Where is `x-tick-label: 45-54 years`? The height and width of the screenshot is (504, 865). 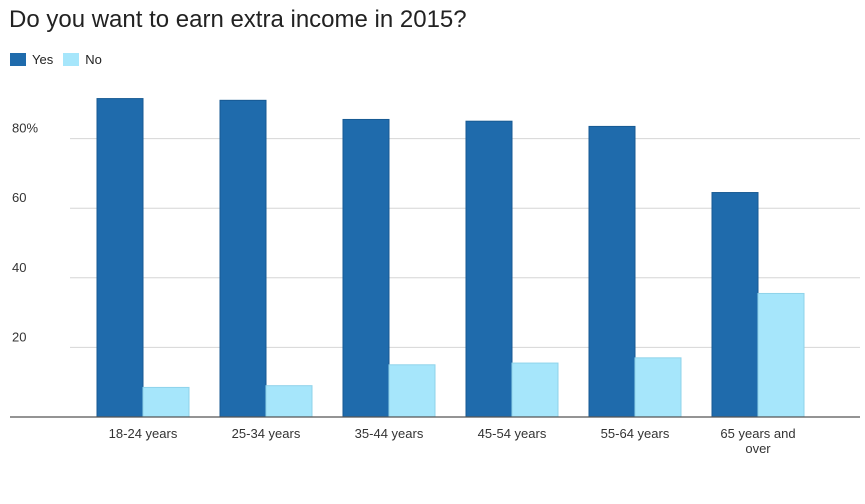
x-tick-label: 45-54 years is located at coordinates (512, 433).